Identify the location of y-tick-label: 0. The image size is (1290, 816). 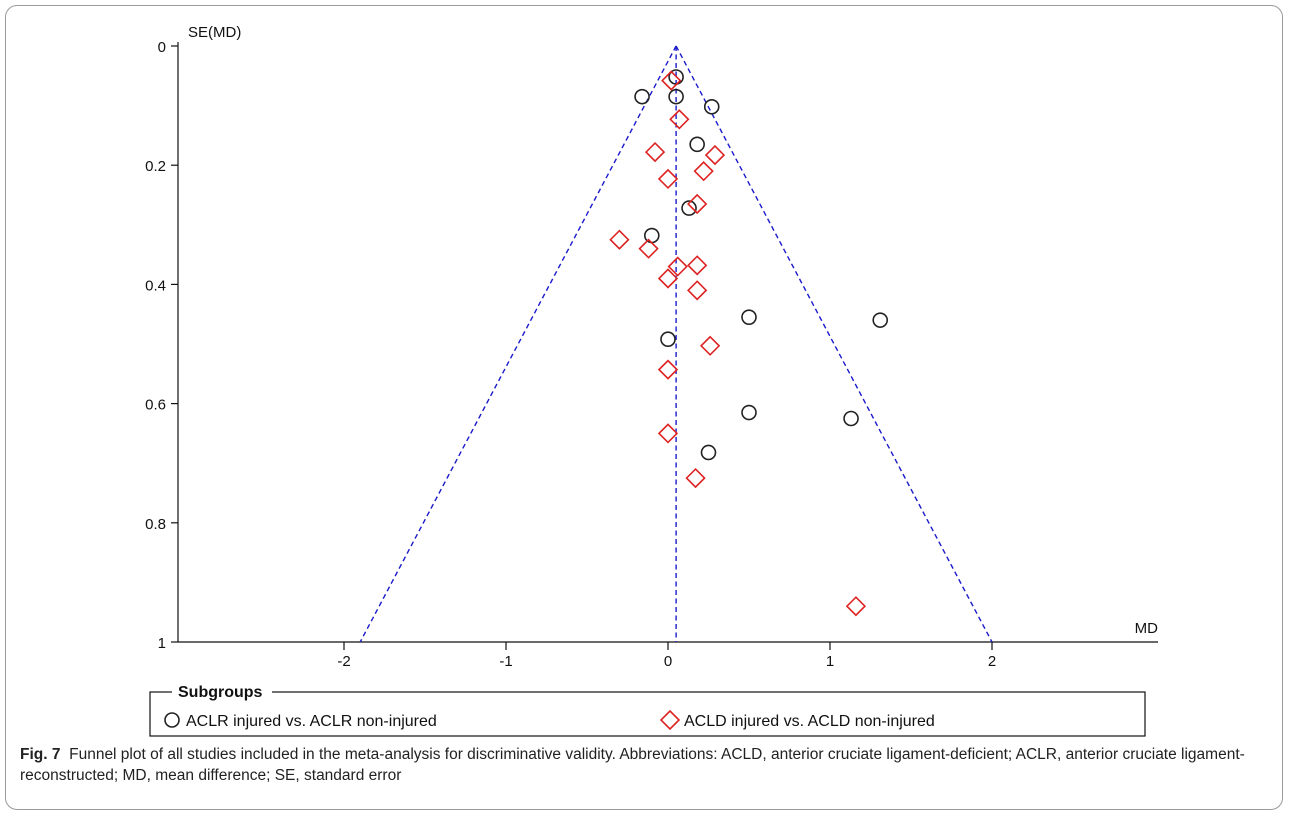
(162, 47).